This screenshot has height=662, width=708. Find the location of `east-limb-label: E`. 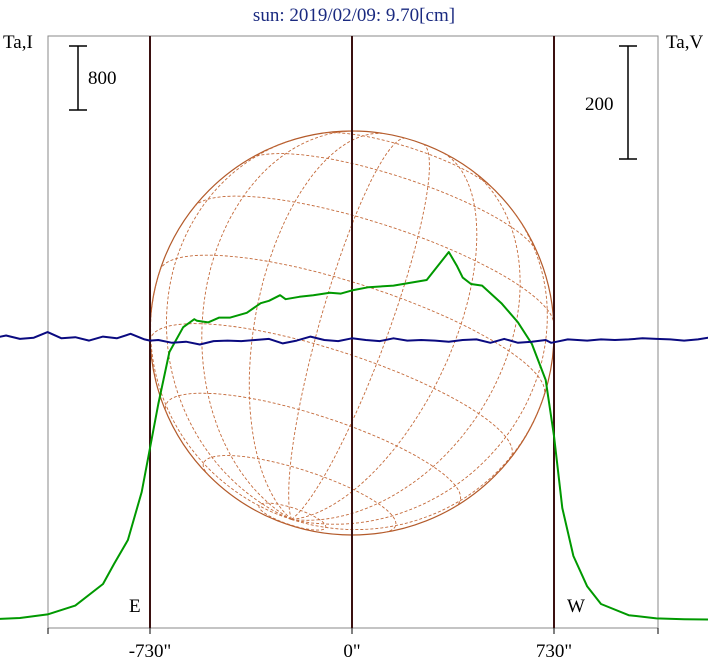

east-limb-label: E is located at coordinates (135, 606).